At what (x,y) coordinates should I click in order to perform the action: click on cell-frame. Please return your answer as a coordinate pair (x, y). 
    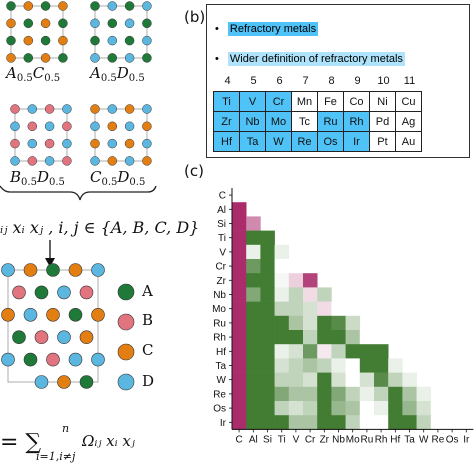
    Looking at the image, I should click on (121, 135).